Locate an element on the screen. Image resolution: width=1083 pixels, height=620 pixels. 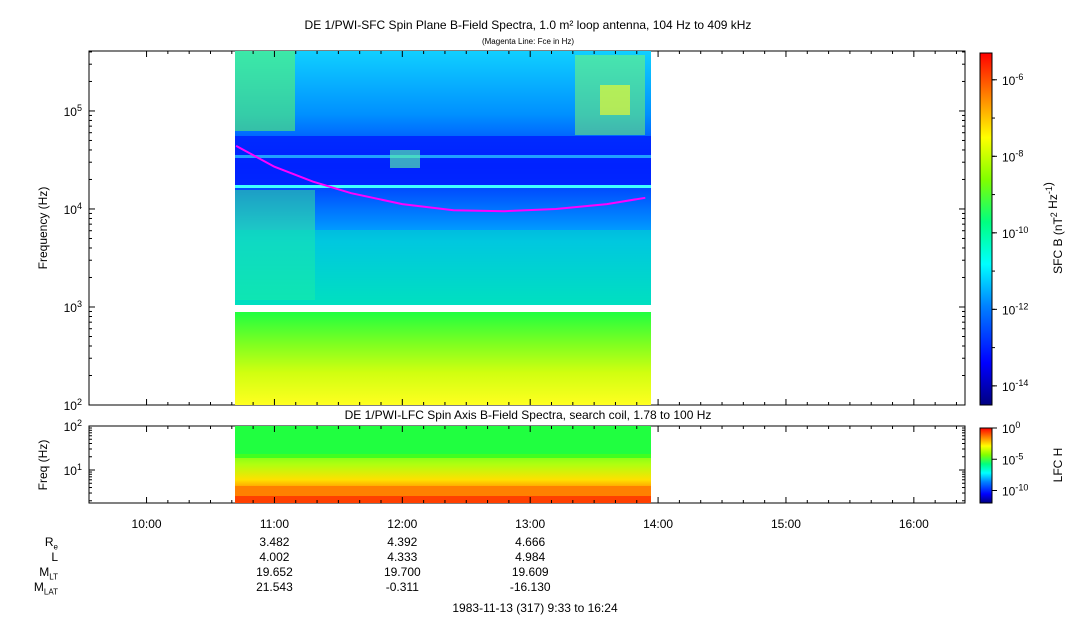
ephemeris-label: L is located at coordinates (54, 557).